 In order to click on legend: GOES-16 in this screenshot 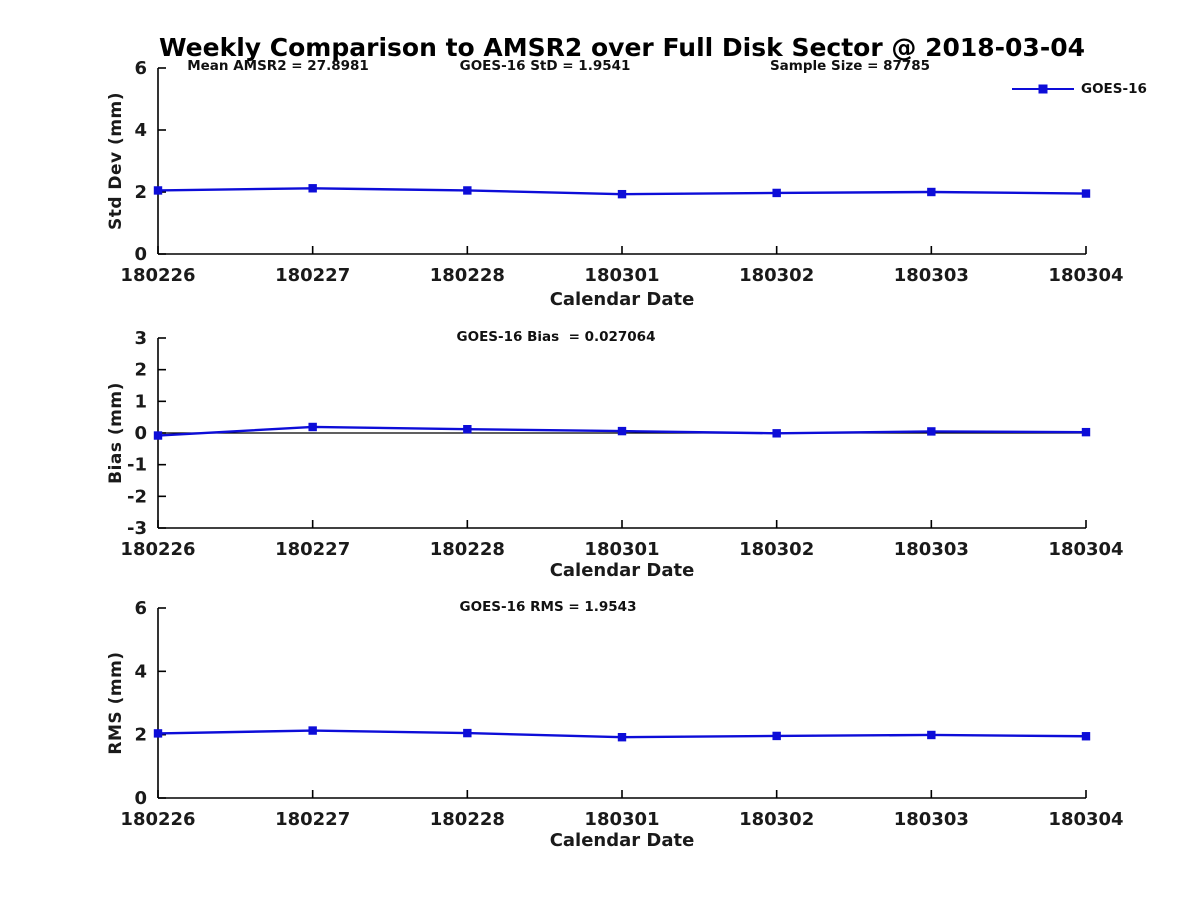, I will do `click(1079, 89)`.